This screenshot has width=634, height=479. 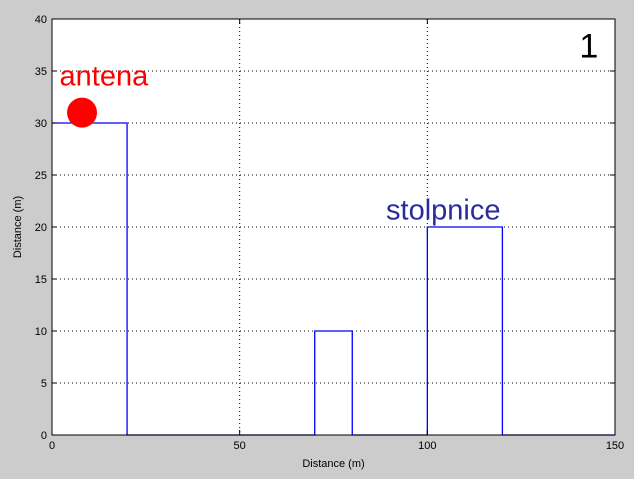 I want to click on y-tick-label: 35, so click(x=41, y=72).